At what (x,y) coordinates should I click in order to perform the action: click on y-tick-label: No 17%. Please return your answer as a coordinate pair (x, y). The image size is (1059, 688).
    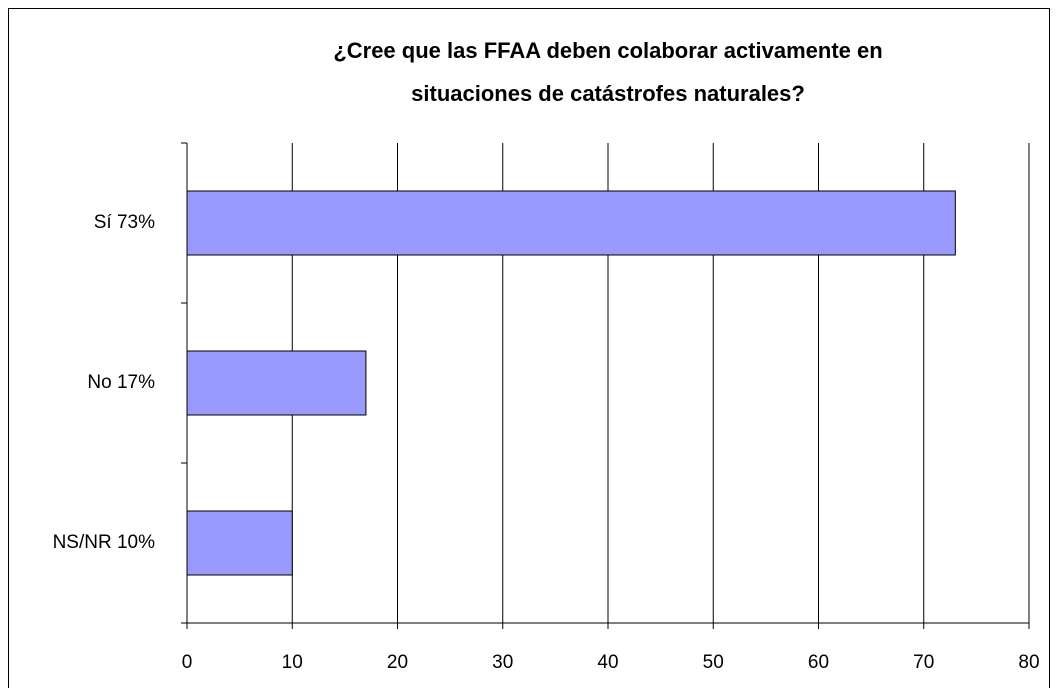
    Looking at the image, I should click on (121, 382).